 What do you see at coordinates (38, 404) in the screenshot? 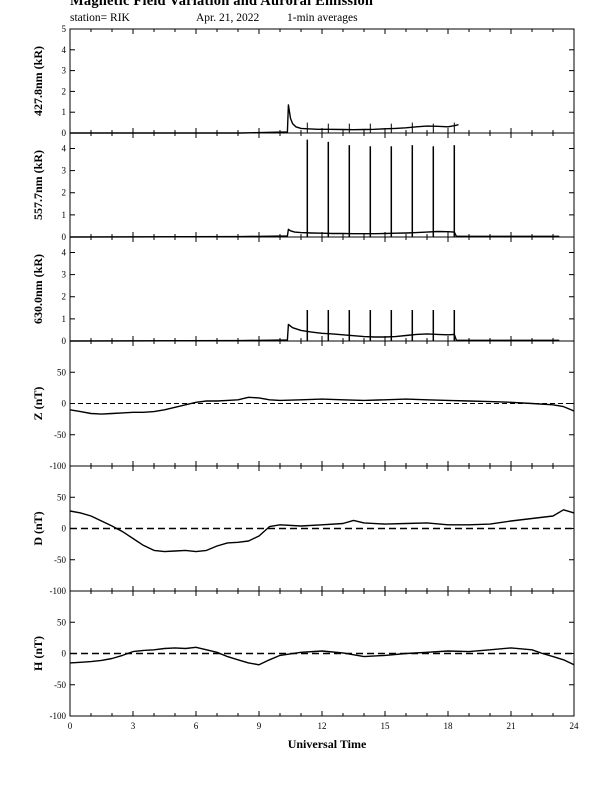
I see `y-axis-label-Z: Z (nT)` at bounding box center [38, 404].